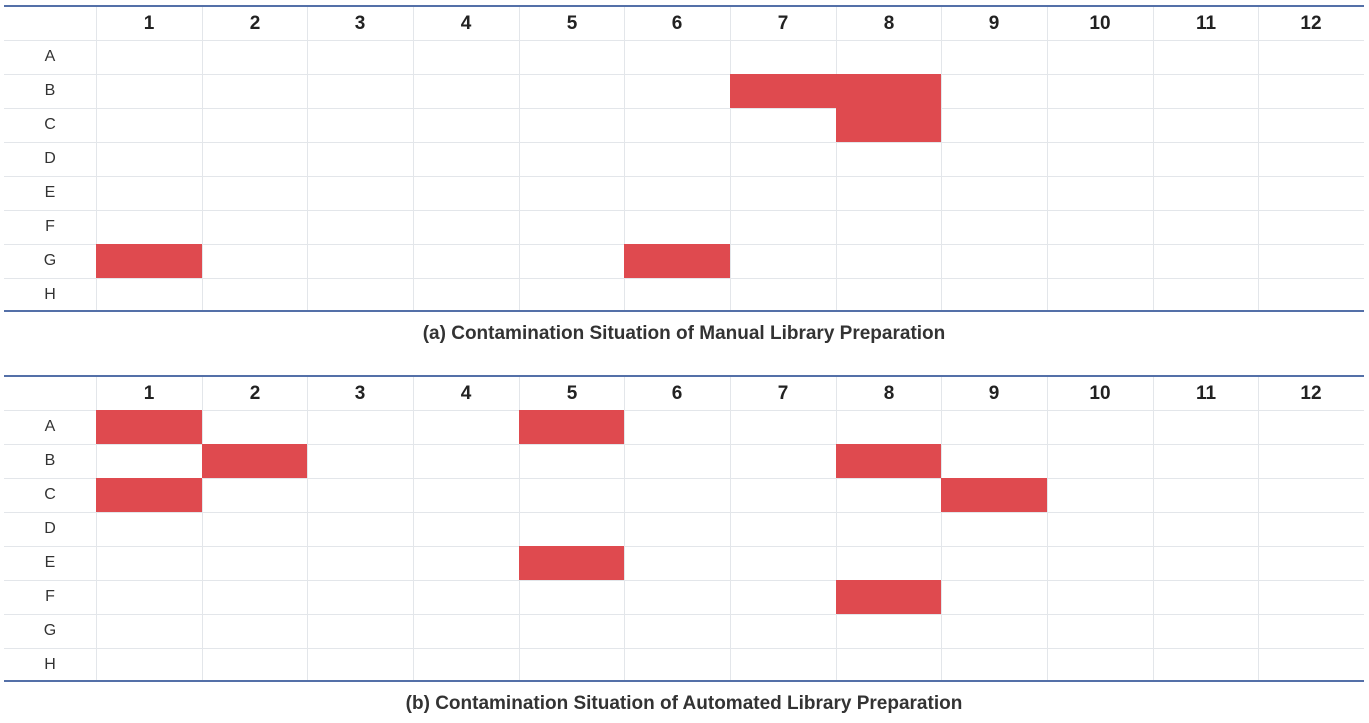 This screenshot has width=1369, height=723. I want to click on column-header: 11, so click(1206, 393).